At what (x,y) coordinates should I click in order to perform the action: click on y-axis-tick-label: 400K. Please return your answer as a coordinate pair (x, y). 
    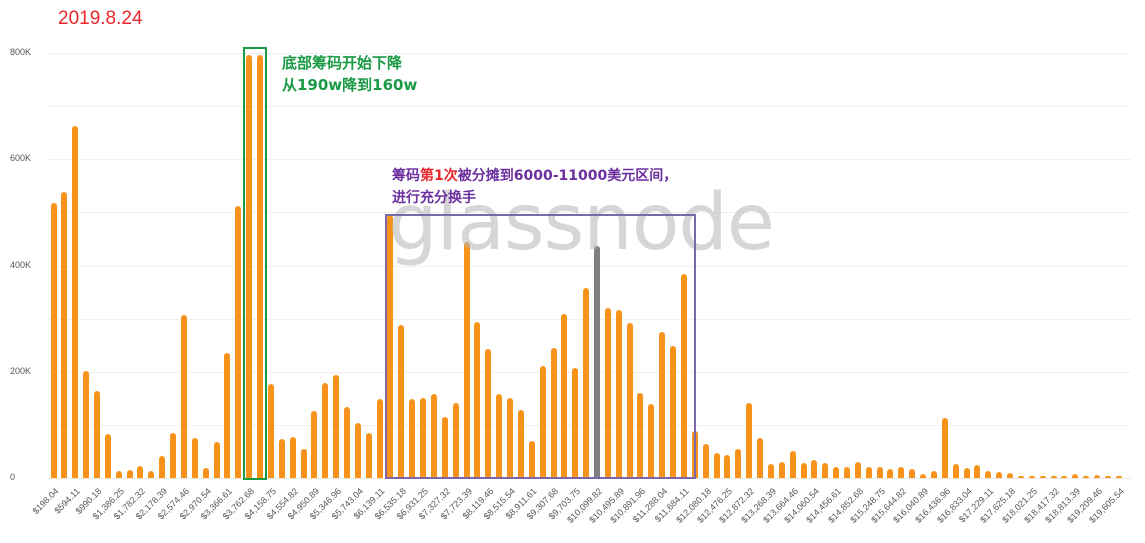
    Looking at the image, I should click on (21, 264).